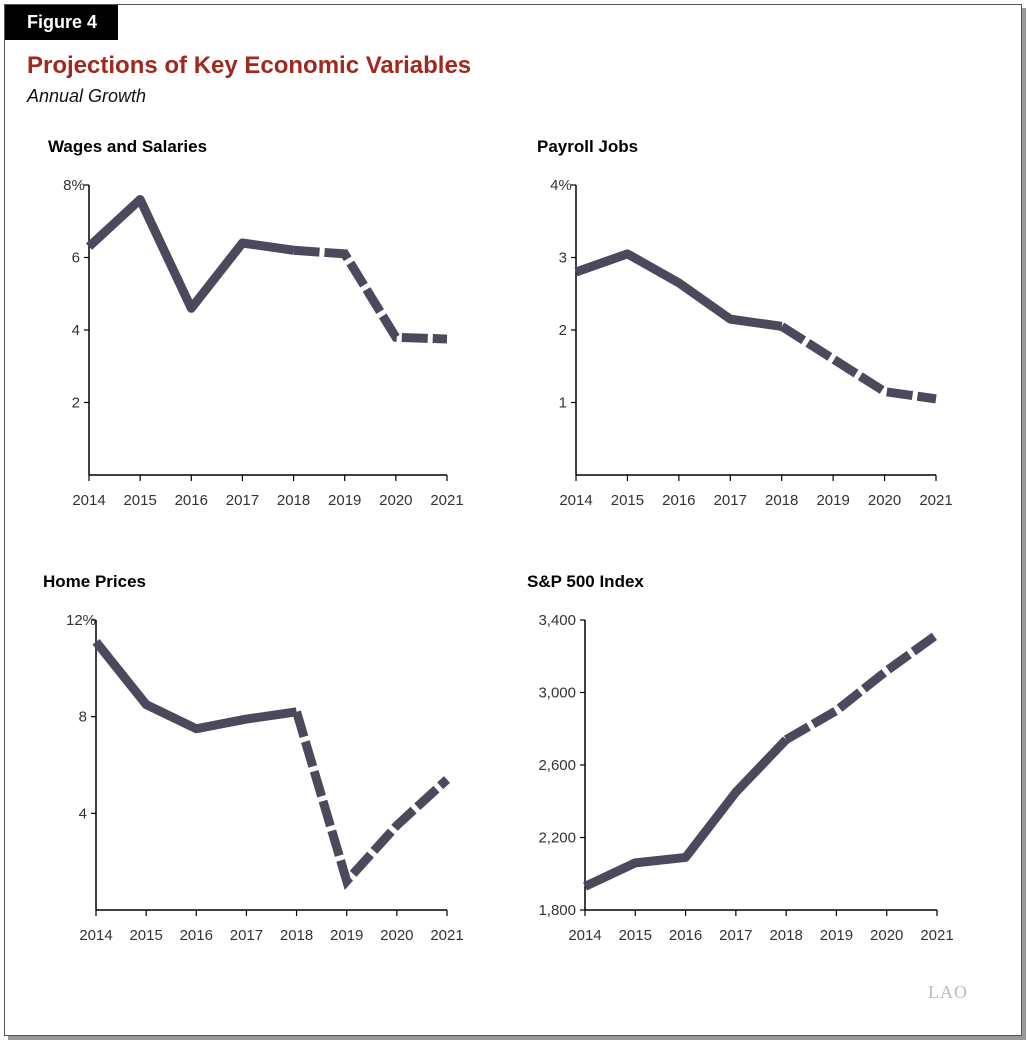  What do you see at coordinates (557, 765) in the screenshot?
I see `y-tick-label: 2,600` at bounding box center [557, 765].